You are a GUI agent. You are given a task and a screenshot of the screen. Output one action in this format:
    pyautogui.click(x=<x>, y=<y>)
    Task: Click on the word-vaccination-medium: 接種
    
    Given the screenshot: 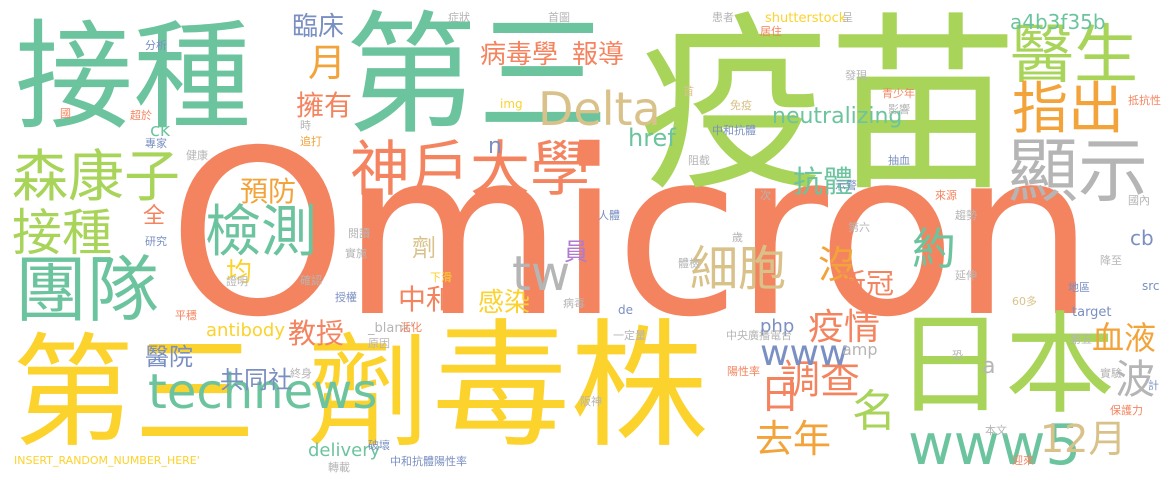 What is the action you would take?
    pyautogui.click(x=62, y=233)
    